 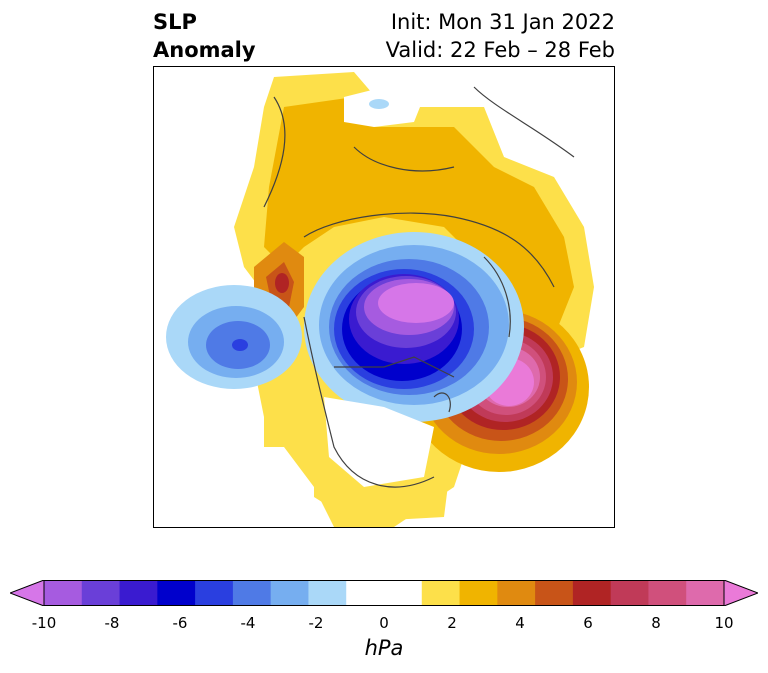 What do you see at coordinates (502, 22) in the screenshot?
I see `init-date: Init: Mon 31 Jan 2022` at bounding box center [502, 22].